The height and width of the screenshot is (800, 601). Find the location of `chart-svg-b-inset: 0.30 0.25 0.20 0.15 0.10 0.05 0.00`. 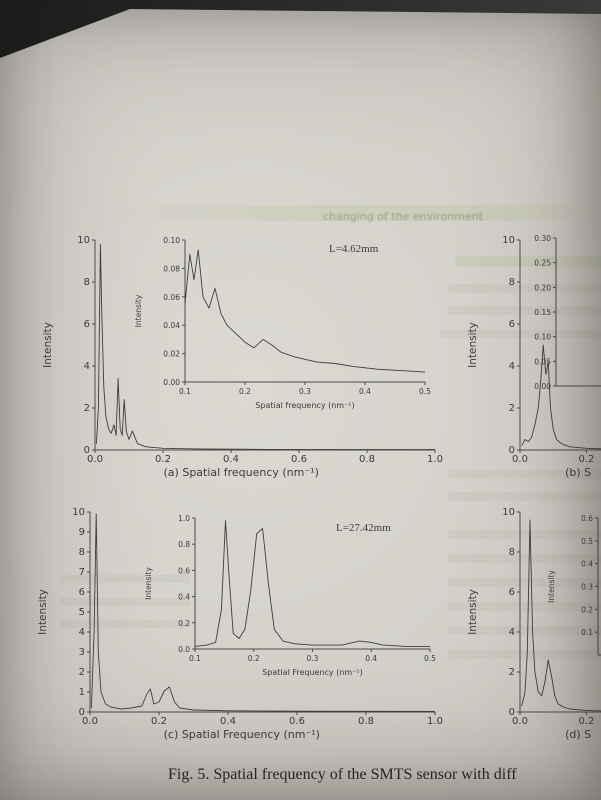

chart-svg-b-inset: 0.30 0.25 0.20 0.15 0.10 0.05 0.00 is located at coordinates (567, 312).